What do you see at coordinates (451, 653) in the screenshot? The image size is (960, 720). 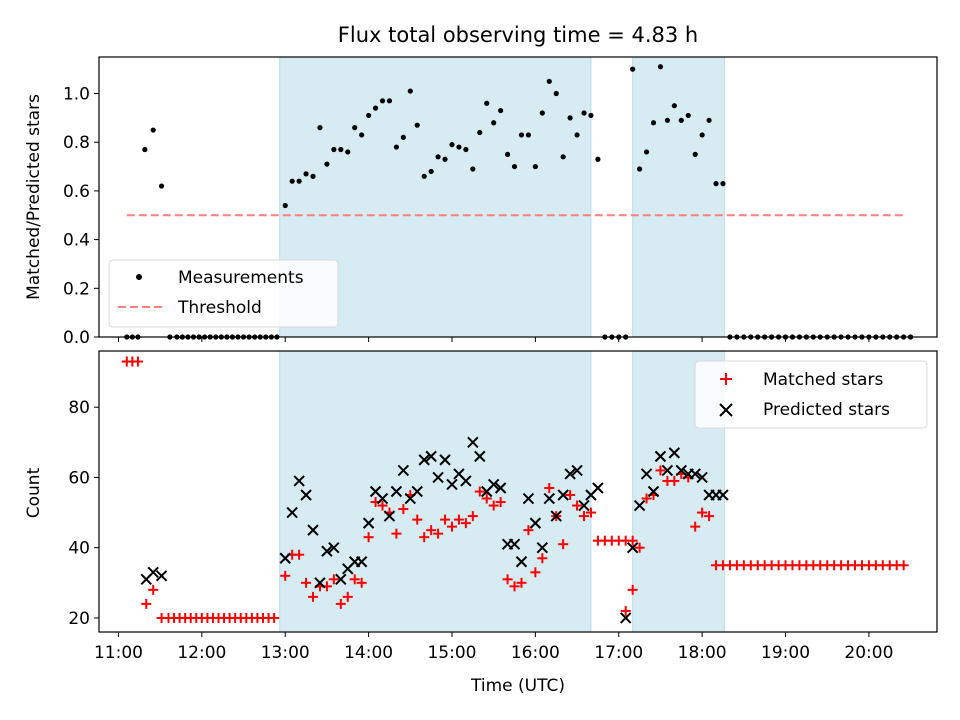 I see `x-tick-label: 15:00` at bounding box center [451, 653].